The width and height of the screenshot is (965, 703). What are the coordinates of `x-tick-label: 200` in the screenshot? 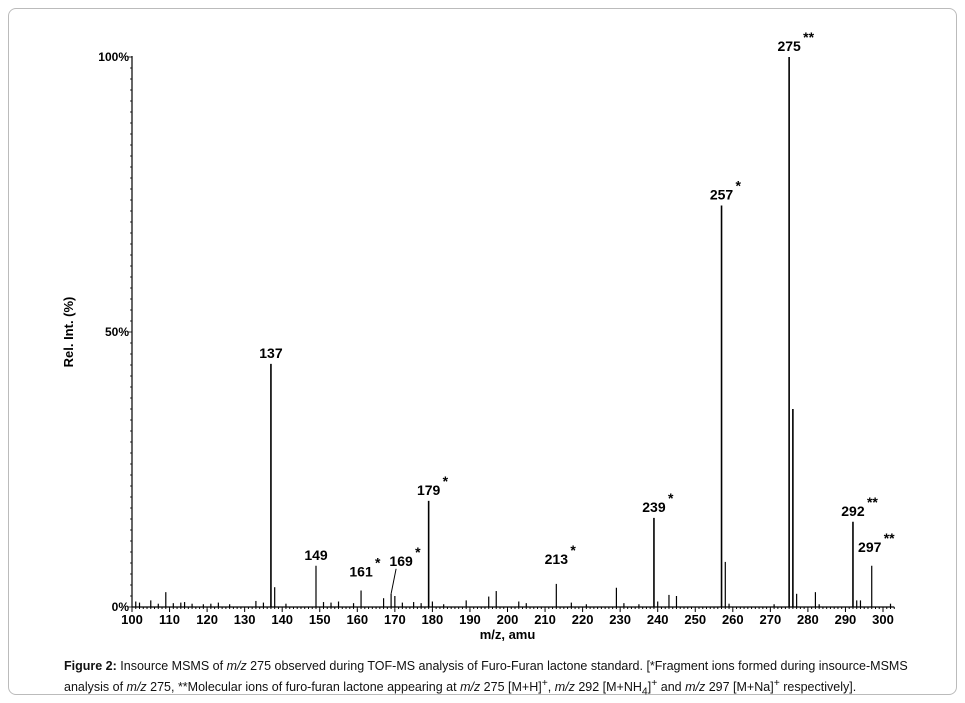 It's located at (508, 619).